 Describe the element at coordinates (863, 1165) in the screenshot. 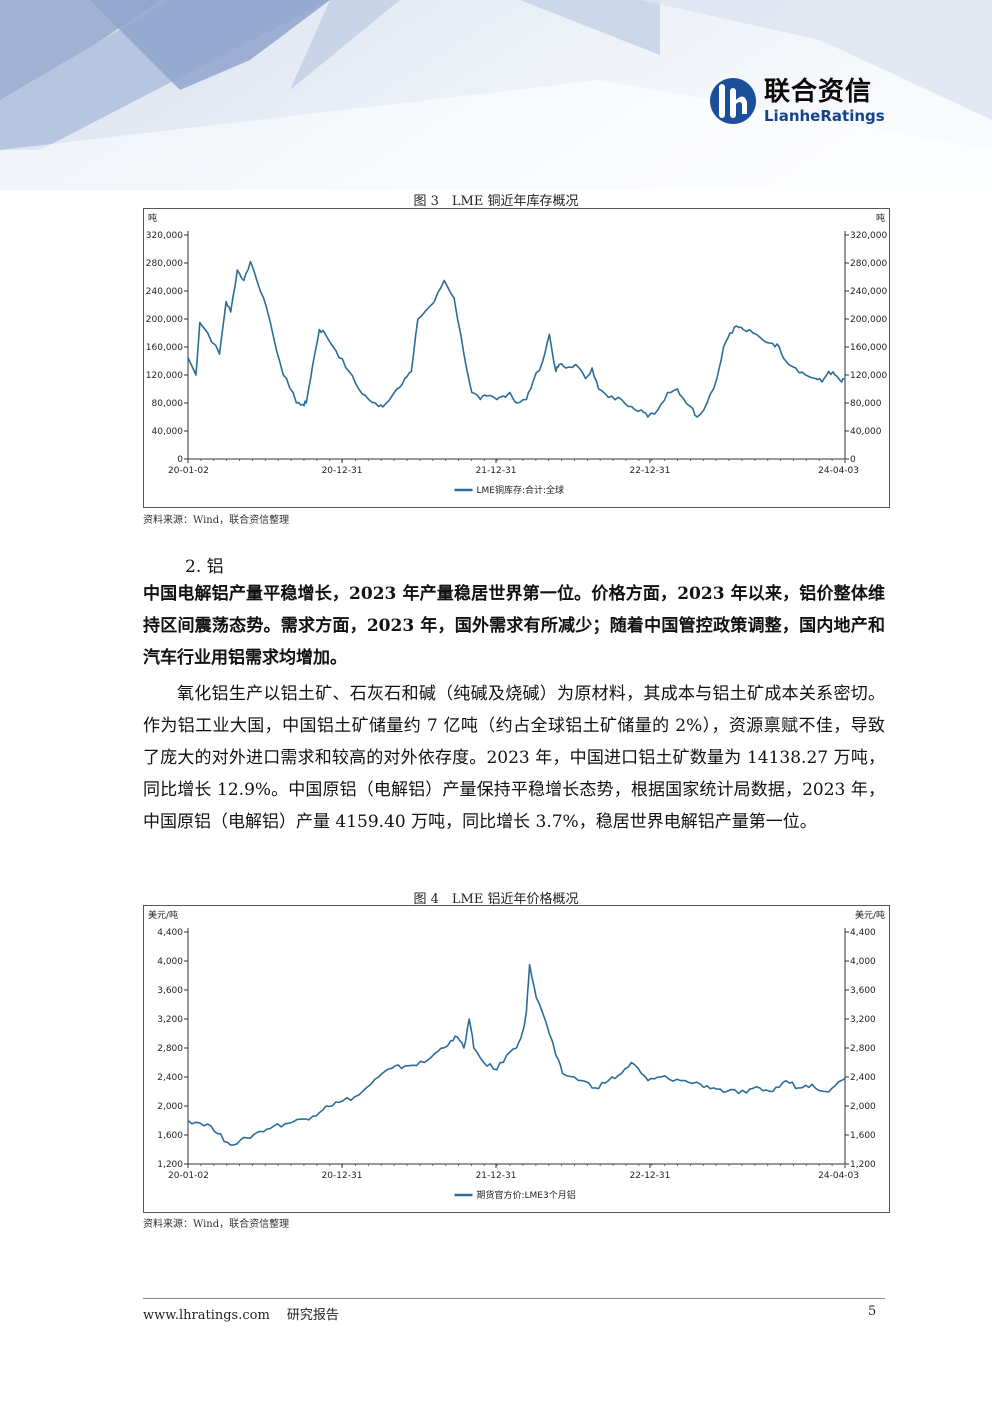

I see `y-tick-label-right: 1,200` at that location.